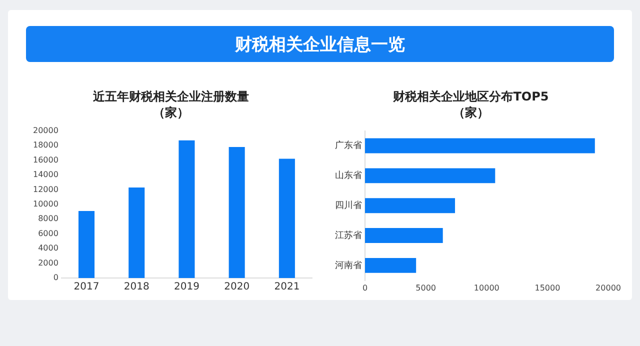 This screenshot has width=640, height=346. I want to click on x-tick-label: 5000, so click(426, 287).